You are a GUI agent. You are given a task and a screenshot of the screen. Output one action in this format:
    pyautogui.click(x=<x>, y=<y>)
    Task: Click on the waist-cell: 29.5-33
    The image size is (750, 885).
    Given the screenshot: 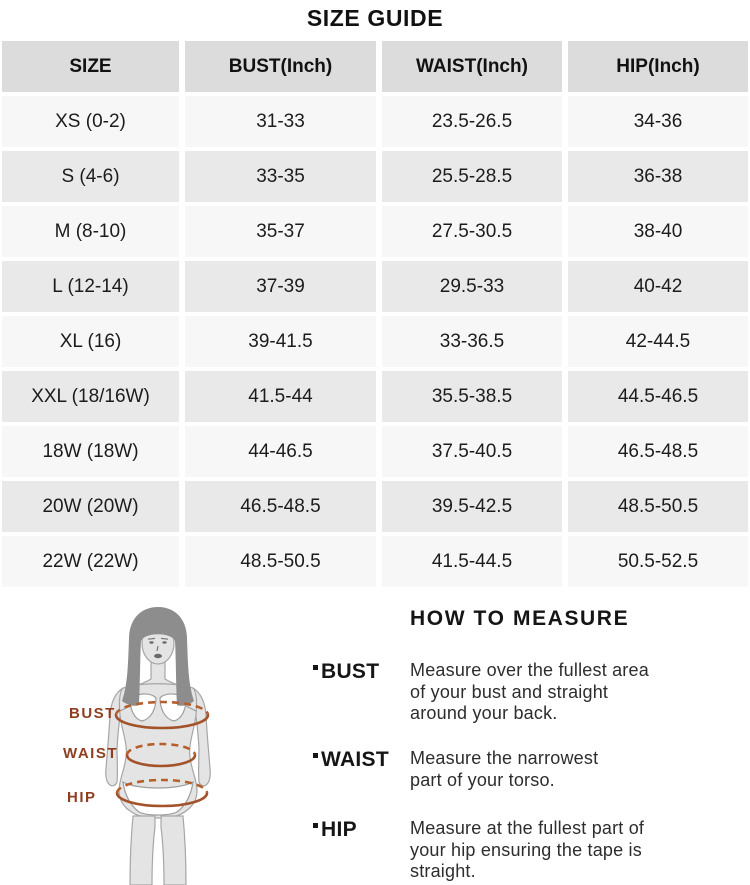 What is the action you would take?
    pyautogui.click(x=472, y=286)
    